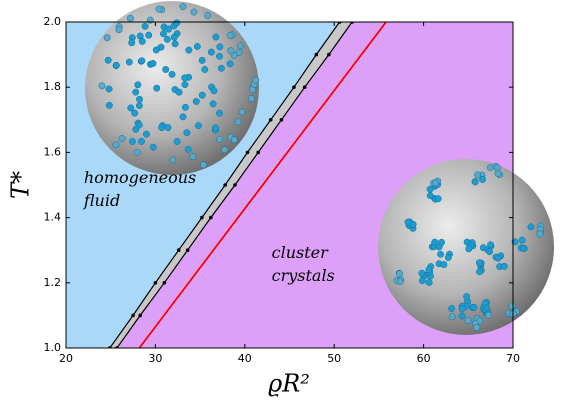 This screenshot has height=411, width=563. Describe the element at coordinates (140, 177) in the screenshot. I see `annotation: homogeneous` at that location.